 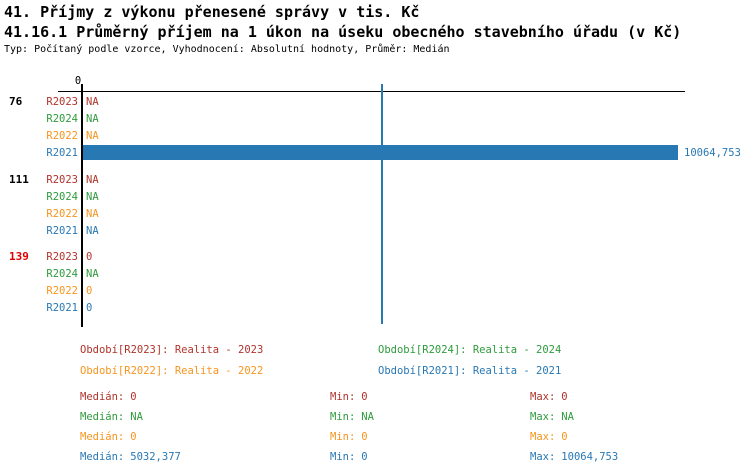 What do you see at coordinates (590, 457) in the screenshot?
I see `stat-max-value: 10064,753` at bounding box center [590, 457].